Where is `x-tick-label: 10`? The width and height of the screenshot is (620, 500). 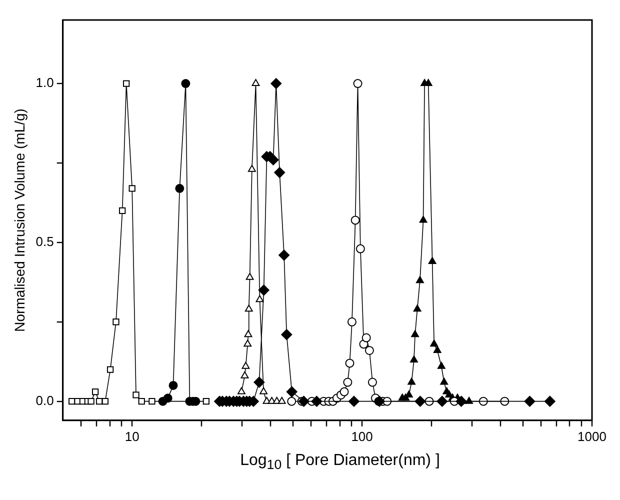
x-tick-label: 10 is located at coordinates (132, 436).